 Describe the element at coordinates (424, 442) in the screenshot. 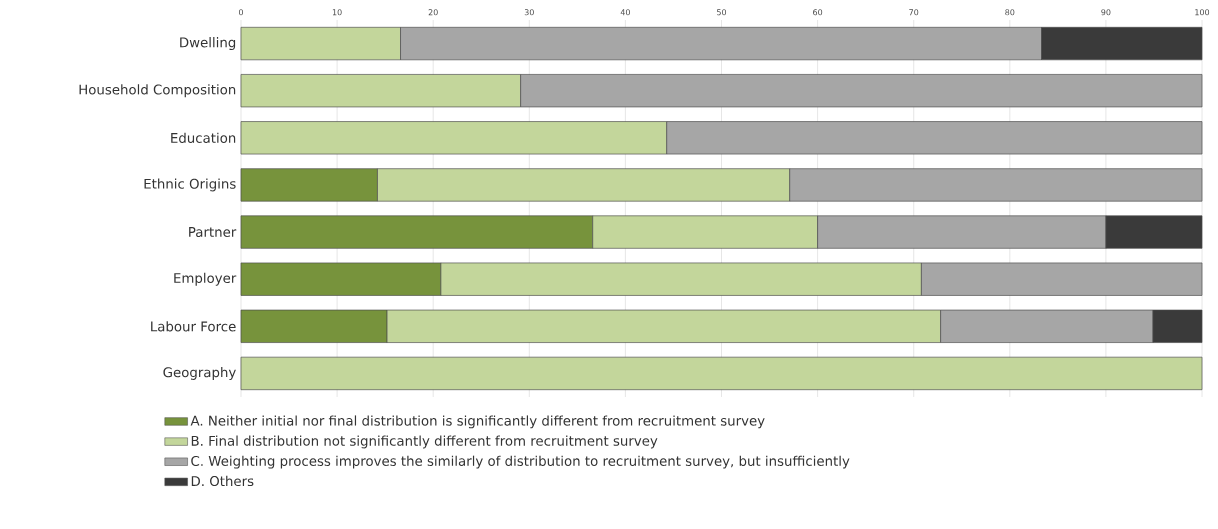

I see `legend-label: B. Final distribution not significantly different from recruitment survey` at that location.